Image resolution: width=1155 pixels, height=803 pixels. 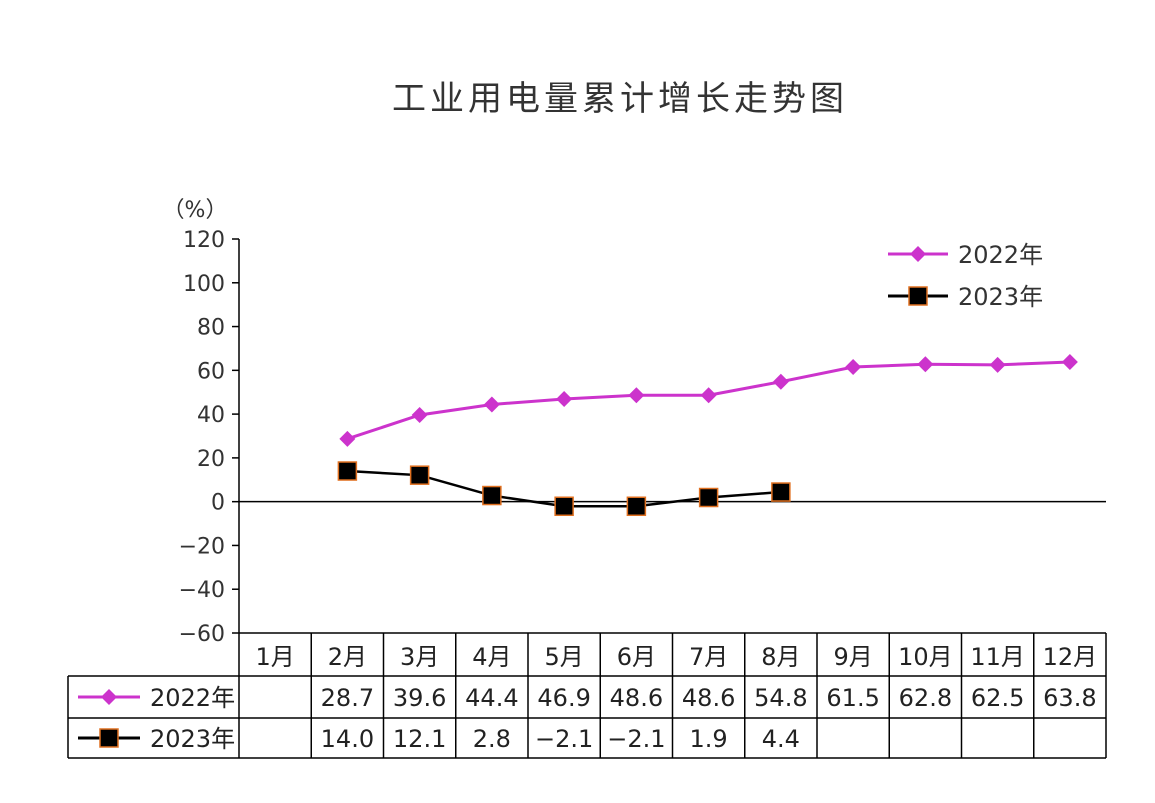 I want to click on data-label: 54.8, so click(x=780, y=698).